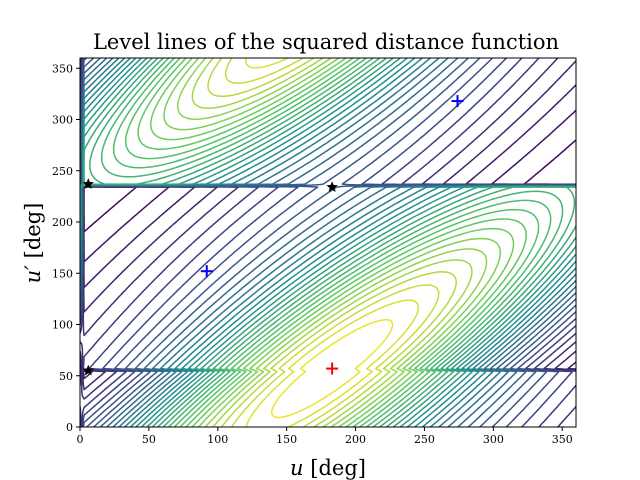 Image resolution: width=640 pixels, height=480 pixels. I want to click on y-tick-label: 0, so click(69, 427).